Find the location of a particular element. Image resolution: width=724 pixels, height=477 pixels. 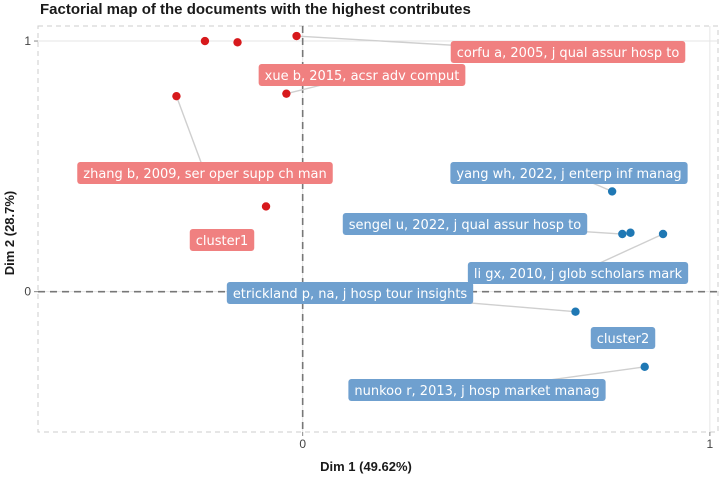

cluster2-point-label-text: yang wh, 2022, j enterp inf manag is located at coordinates (568, 174).